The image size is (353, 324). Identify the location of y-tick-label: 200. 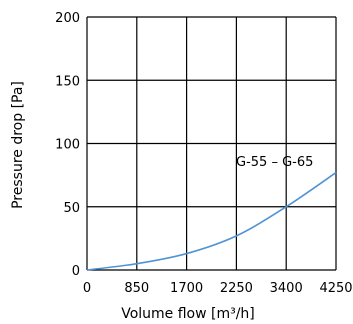
(67, 18).